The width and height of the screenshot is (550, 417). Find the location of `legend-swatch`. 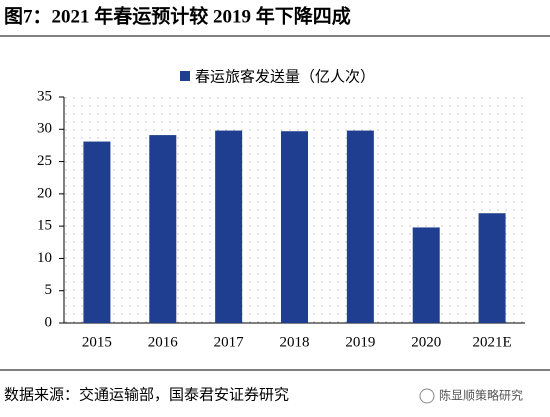

legend-swatch is located at coordinates (185, 76).